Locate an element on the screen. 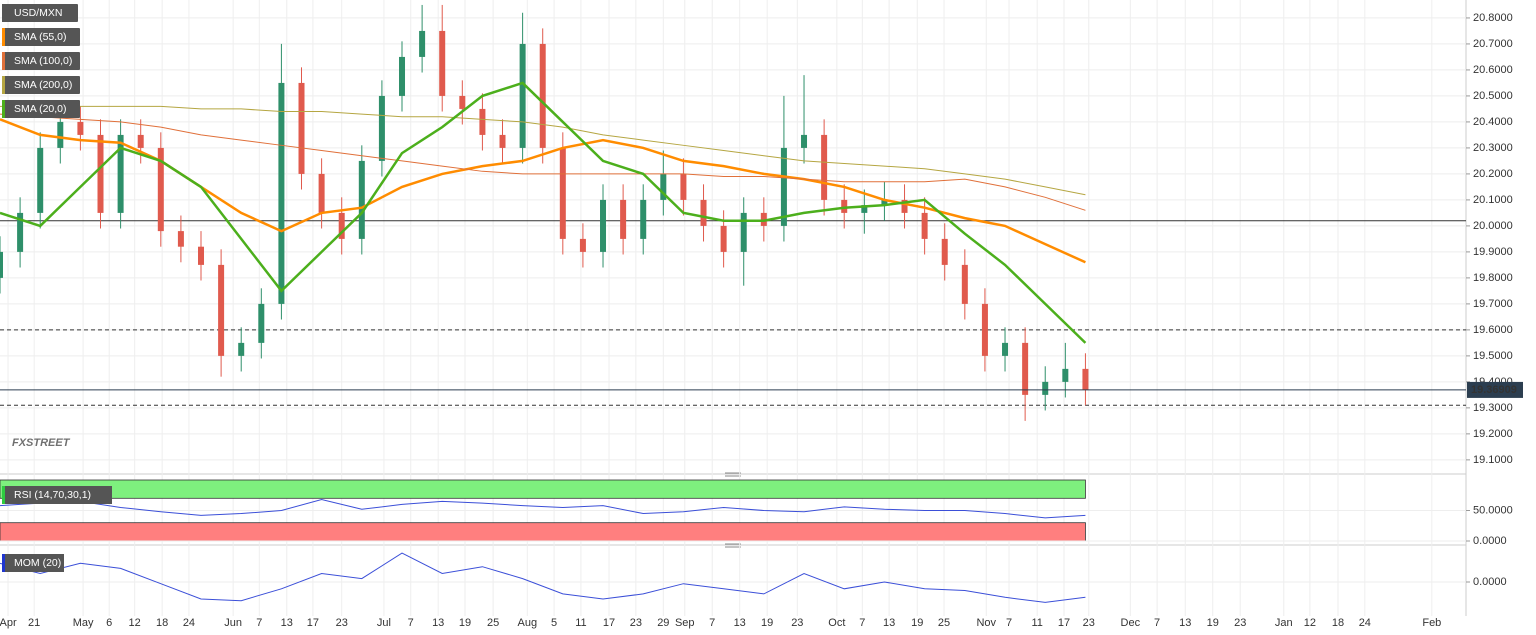 The height and width of the screenshot is (635, 1536). y-tick-label: 20.7000 is located at coordinates (1493, 44).